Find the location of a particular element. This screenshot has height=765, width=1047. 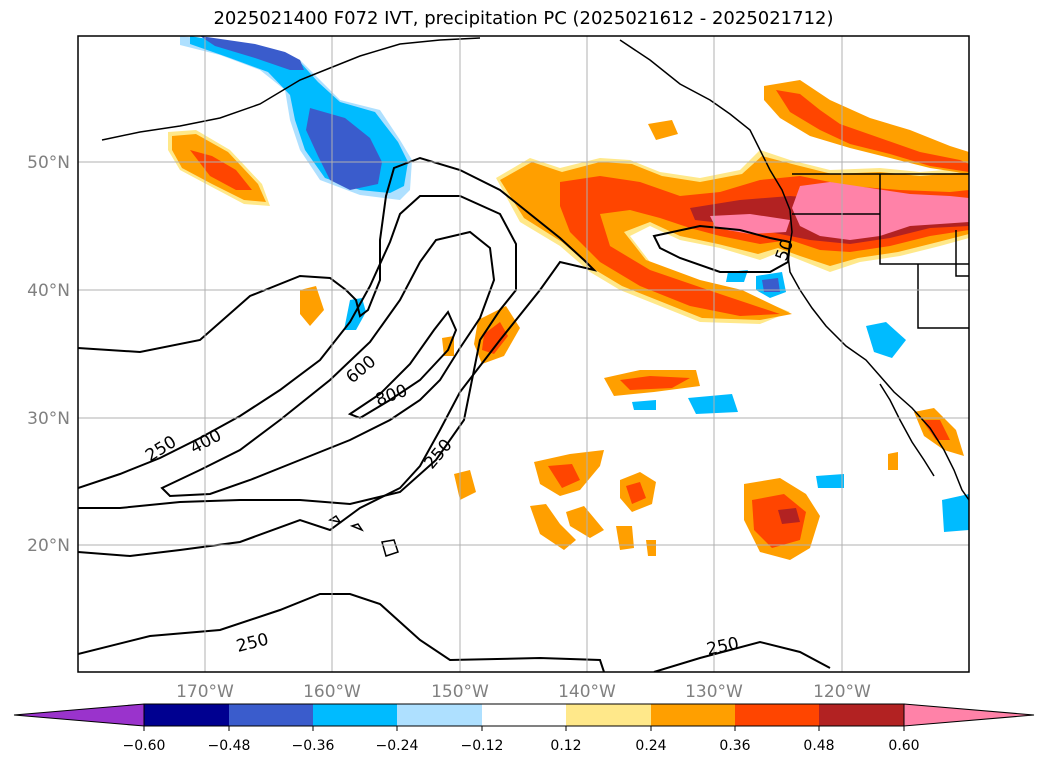

colorbar-extend-low is located at coordinates (79, 715).